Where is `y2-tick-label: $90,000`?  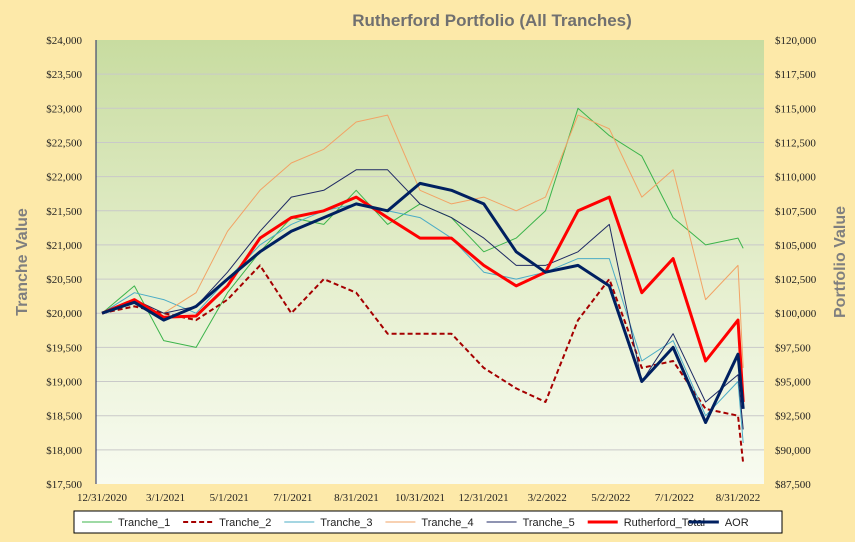 y2-tick-label: $90,000 is located at coordinates (793, 451).